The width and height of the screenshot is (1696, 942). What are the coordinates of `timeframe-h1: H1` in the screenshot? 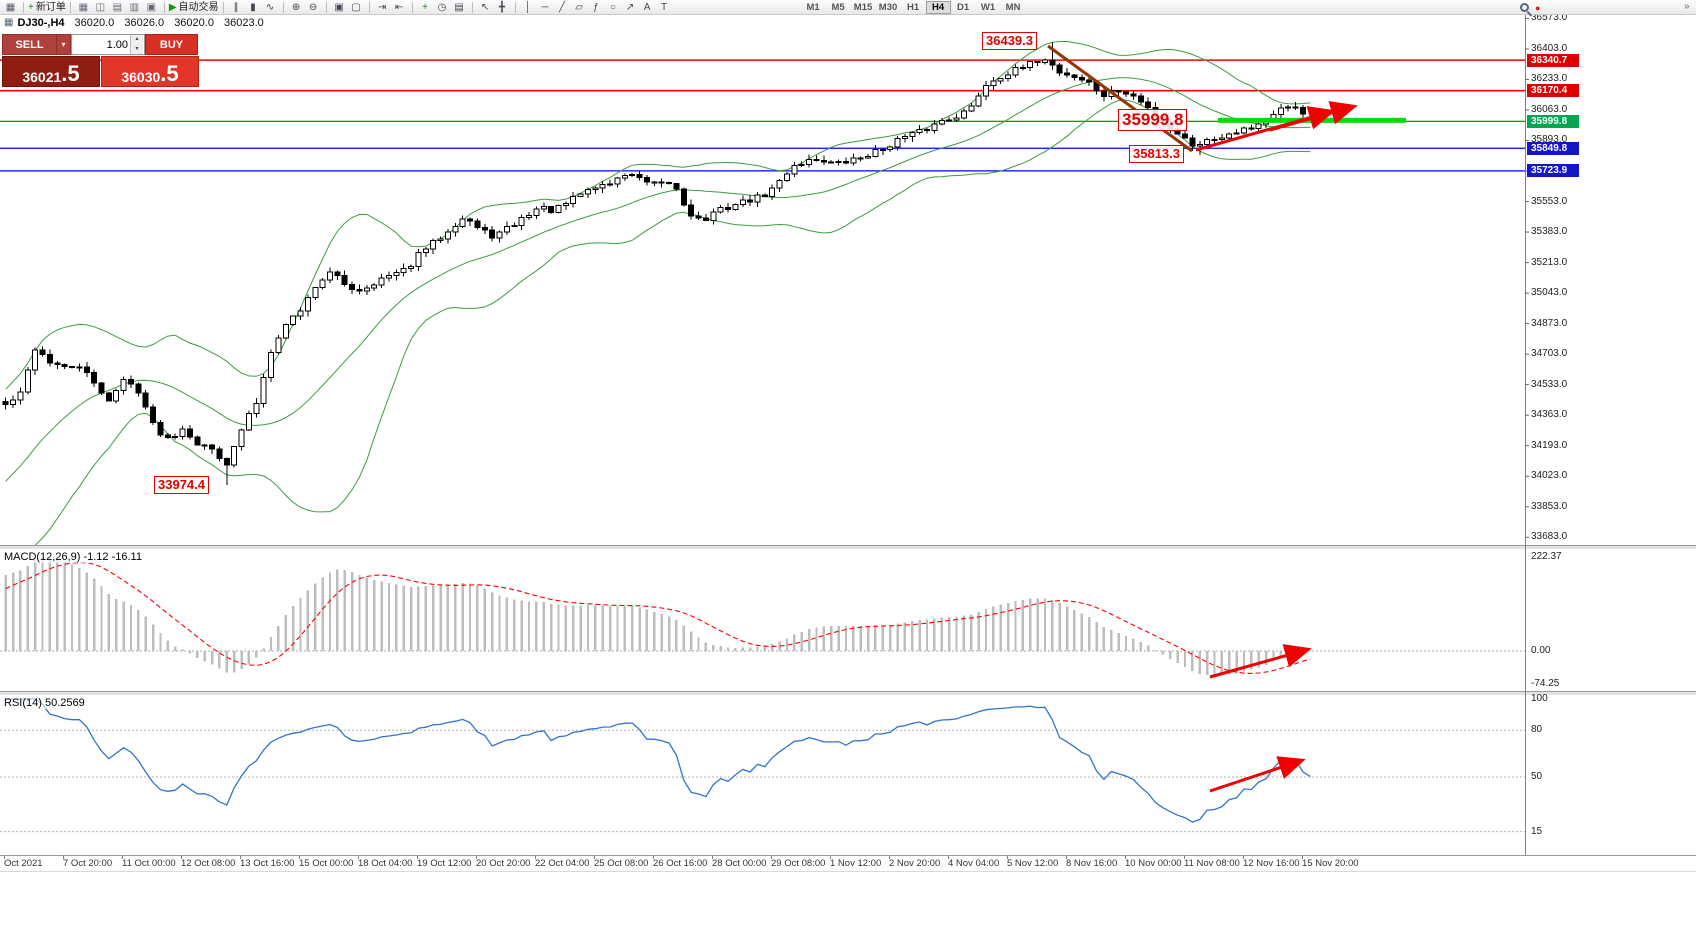 It's located at (913, 7).